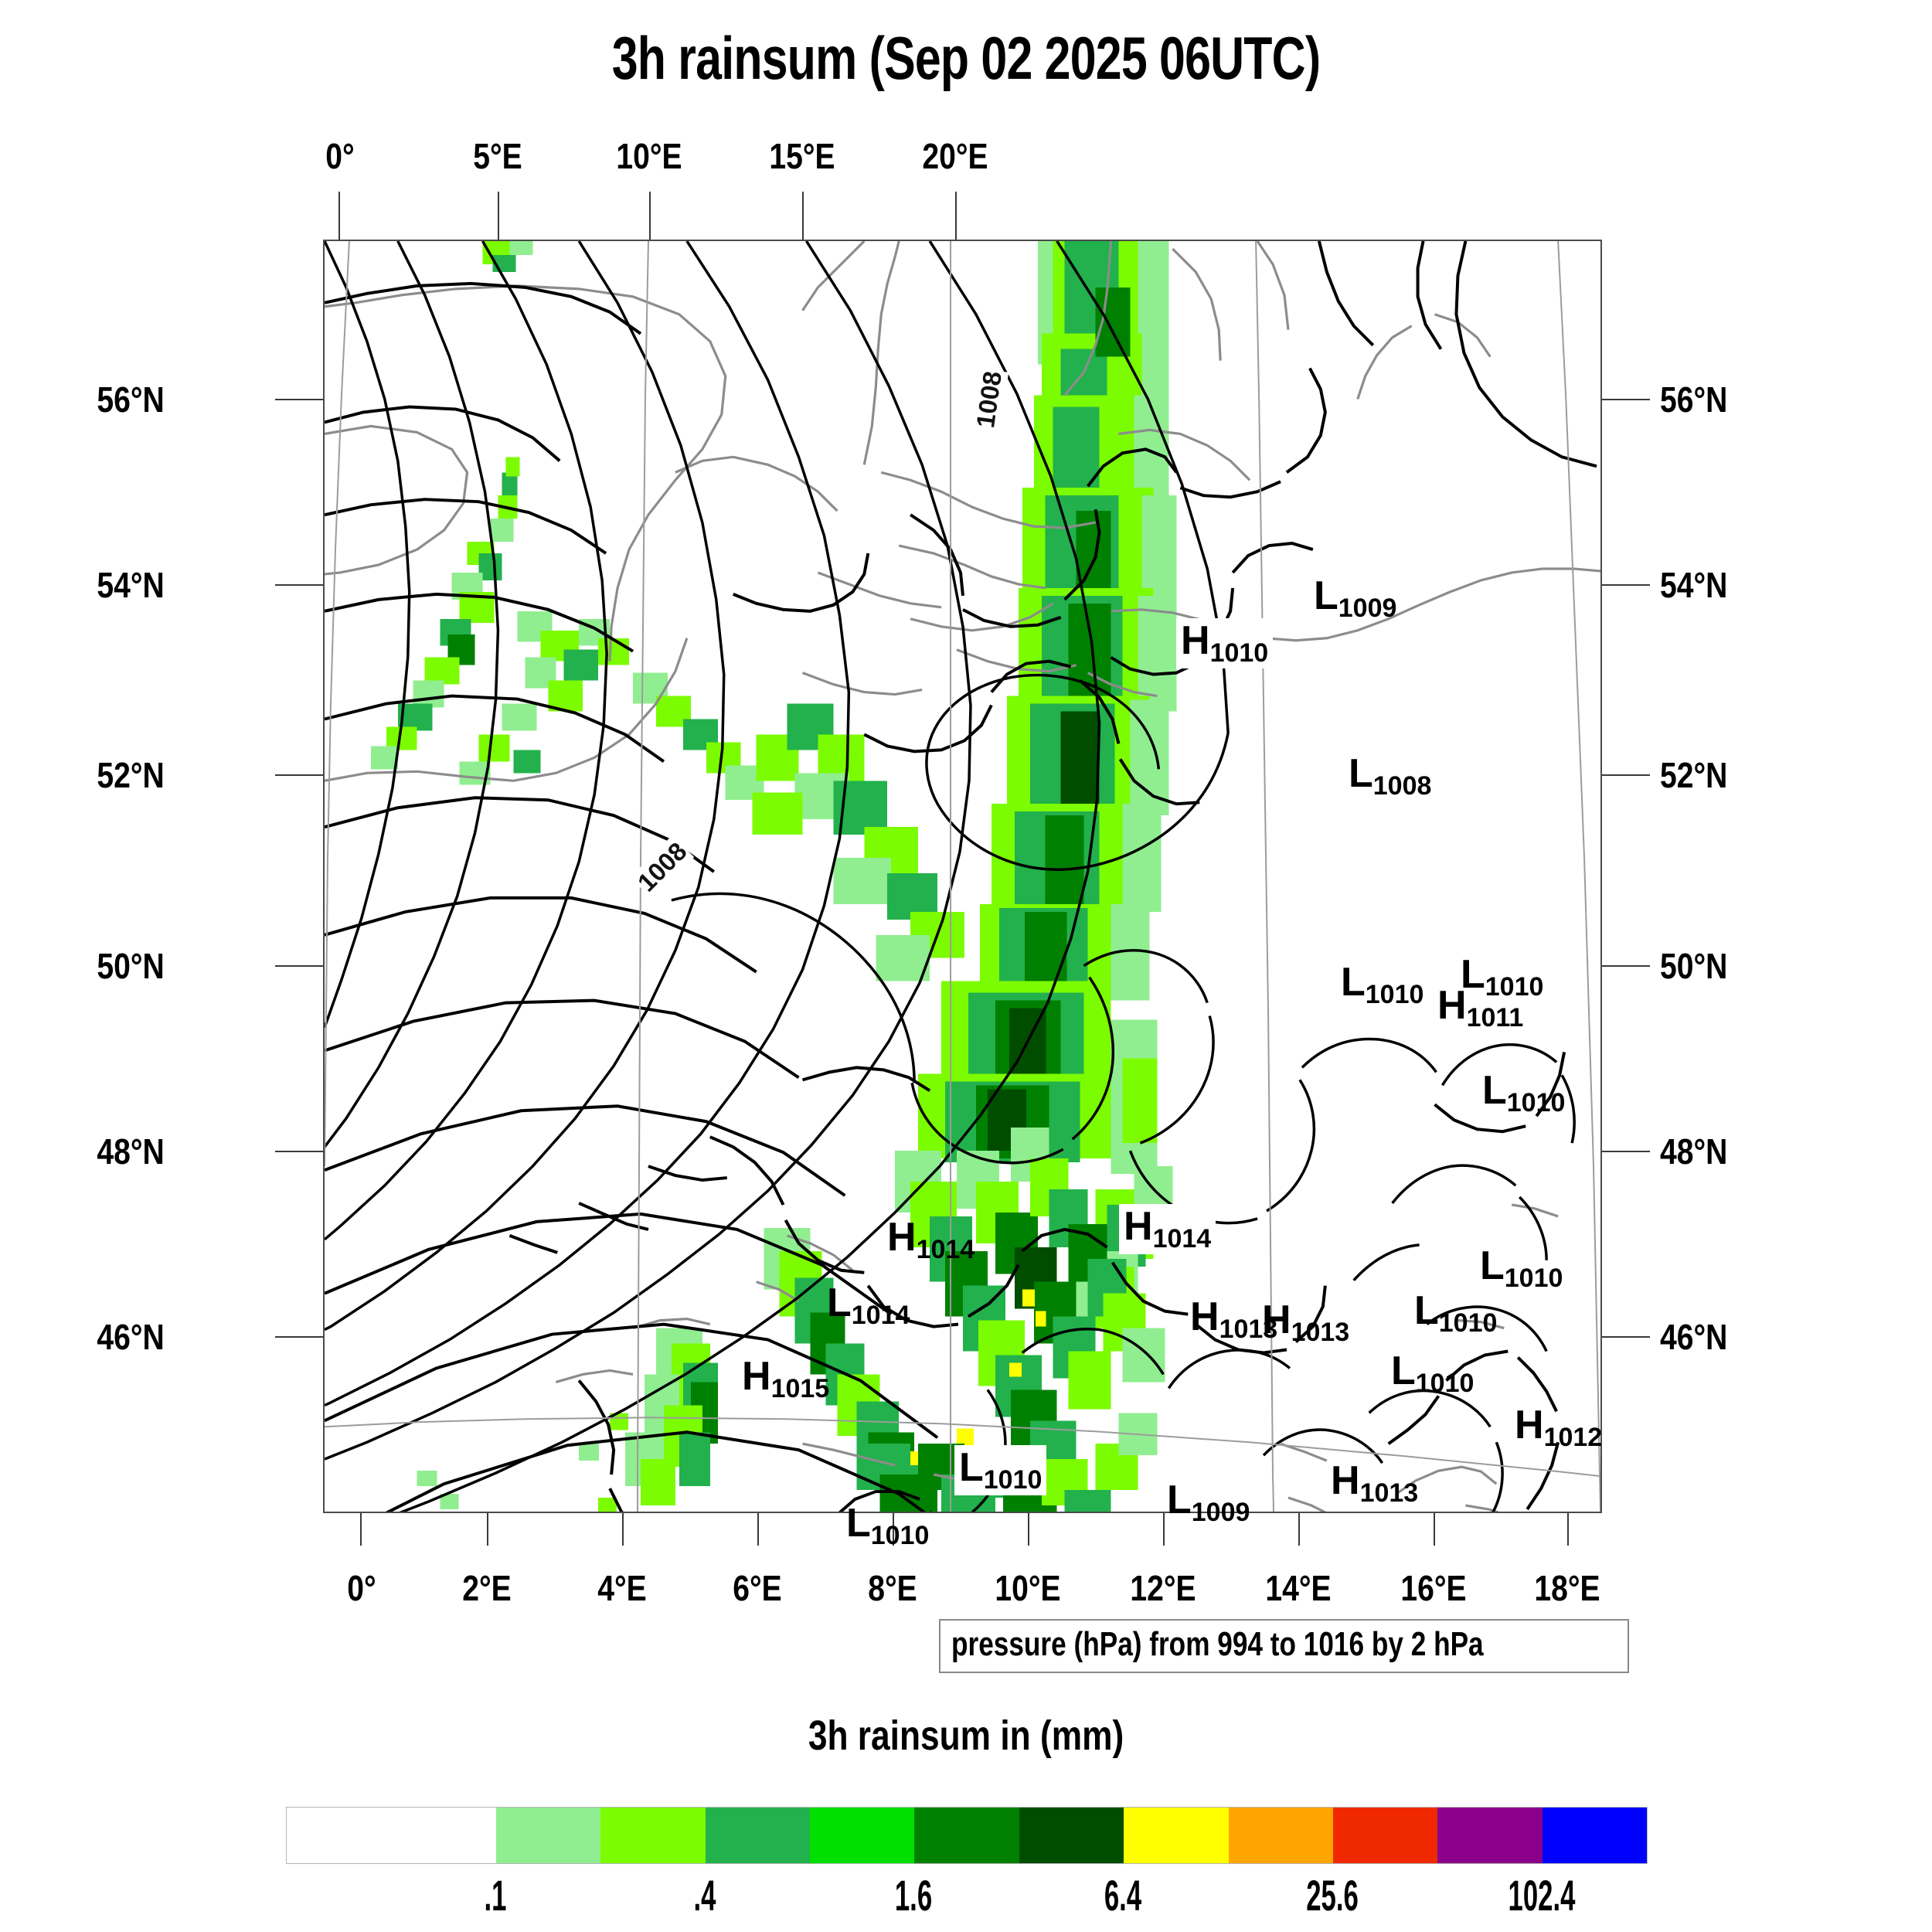 This screenshot has height=1932, width=1932. I want to click on pressure-marker-value: 1008, so click(1402, 786).